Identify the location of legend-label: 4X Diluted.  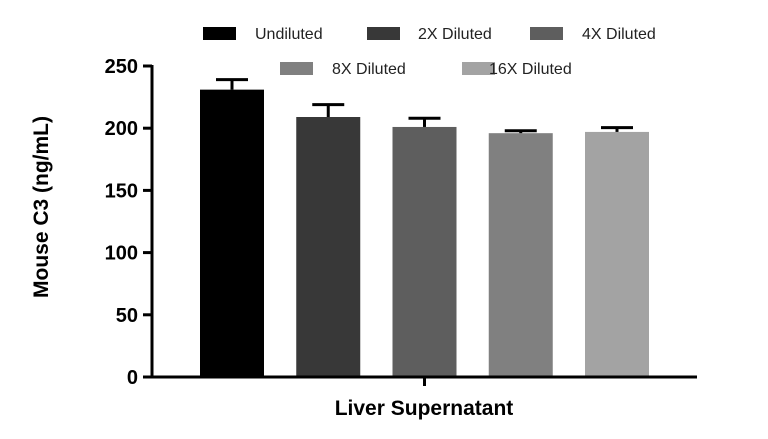
(619, 34).